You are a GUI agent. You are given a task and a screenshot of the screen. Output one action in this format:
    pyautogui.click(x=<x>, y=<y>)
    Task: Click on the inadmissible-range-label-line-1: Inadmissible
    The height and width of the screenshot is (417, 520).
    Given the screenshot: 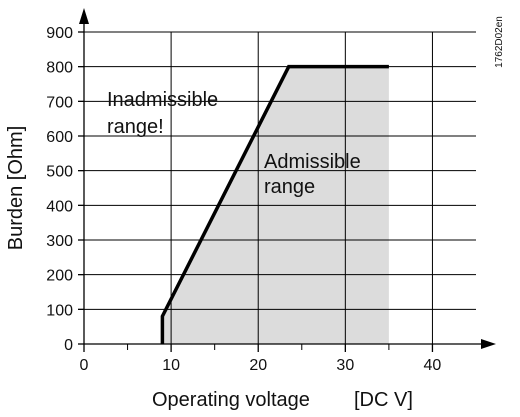 What is the action you would take?
    pyautogui.click(x=162, y=100)
    